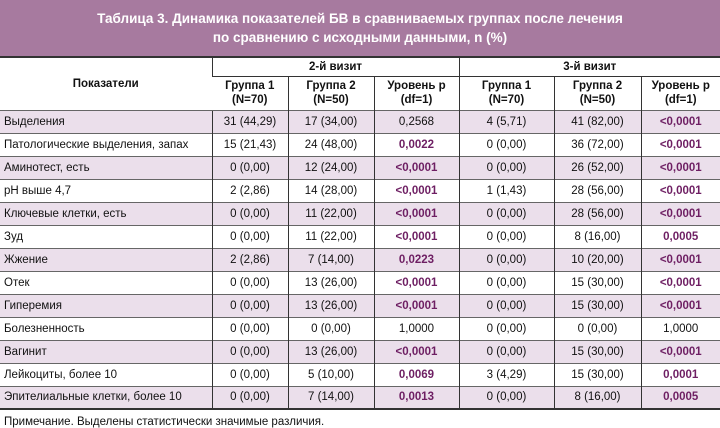  Describe the element at coordinates (106, 282) in the screenshot. I see `row-label: Отек` at that location.